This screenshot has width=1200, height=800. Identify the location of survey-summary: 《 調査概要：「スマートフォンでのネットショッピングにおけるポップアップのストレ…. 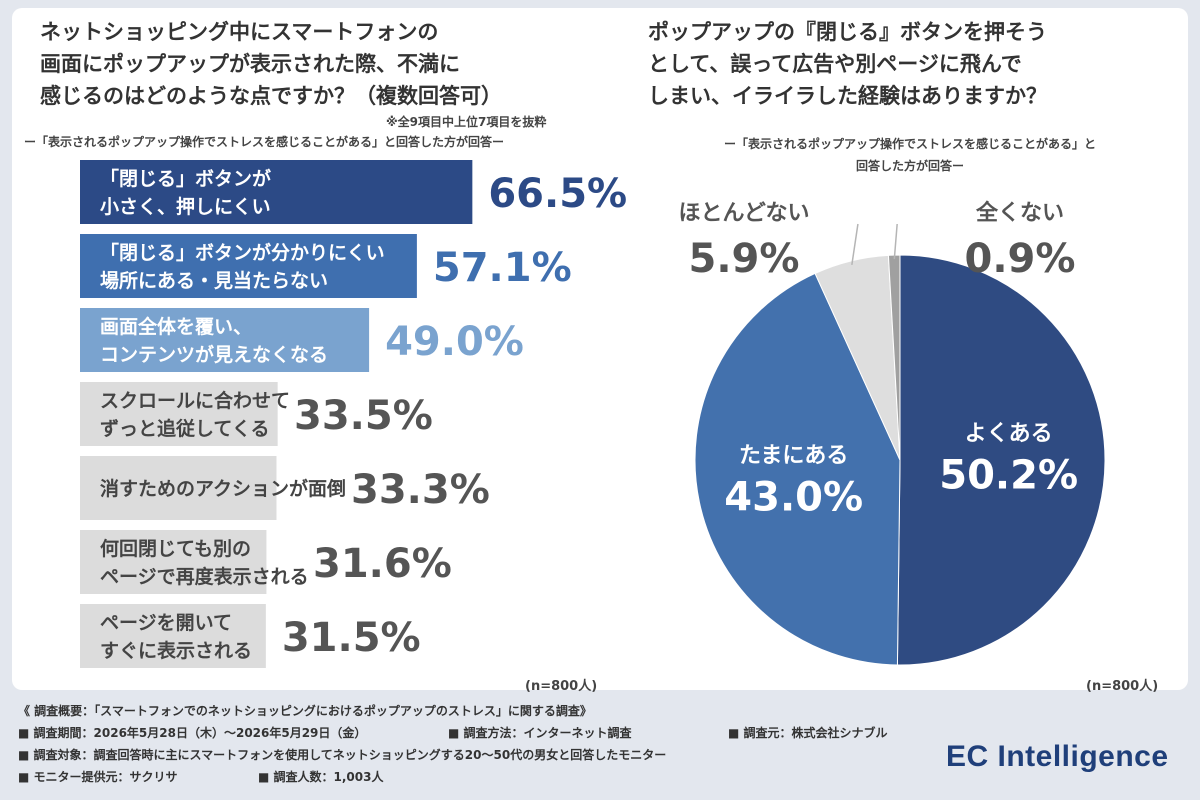
(468, 744).